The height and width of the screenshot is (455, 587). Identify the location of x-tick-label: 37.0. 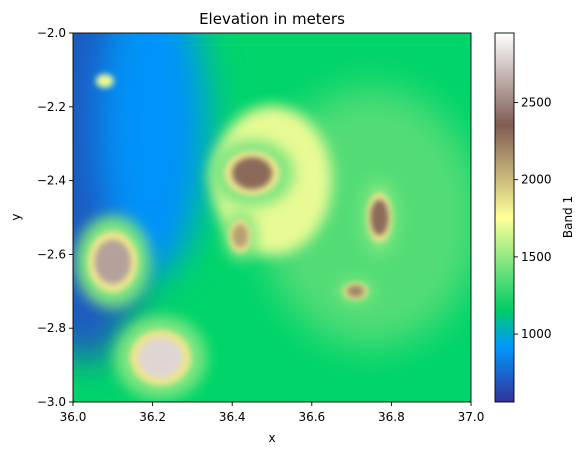
(471, 417).